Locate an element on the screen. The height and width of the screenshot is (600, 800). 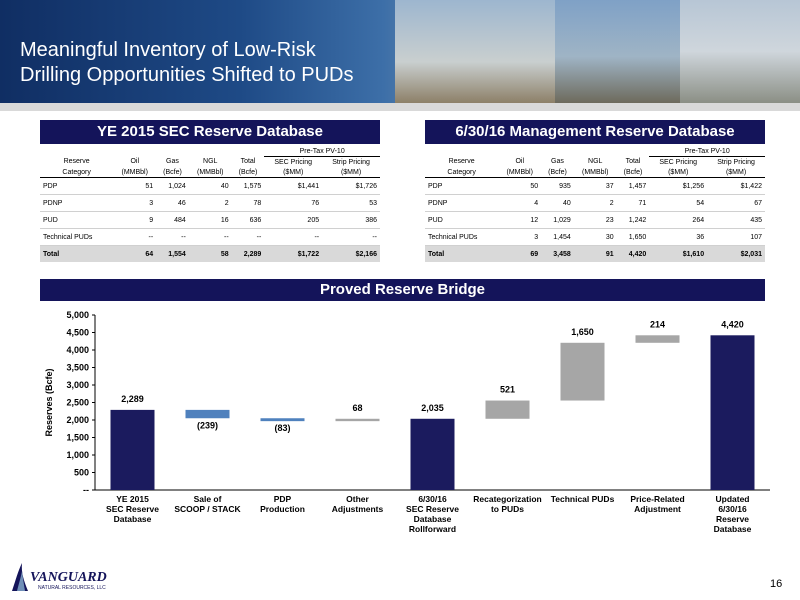
table-cell: 1,575 is located at coordinates (248, 186).